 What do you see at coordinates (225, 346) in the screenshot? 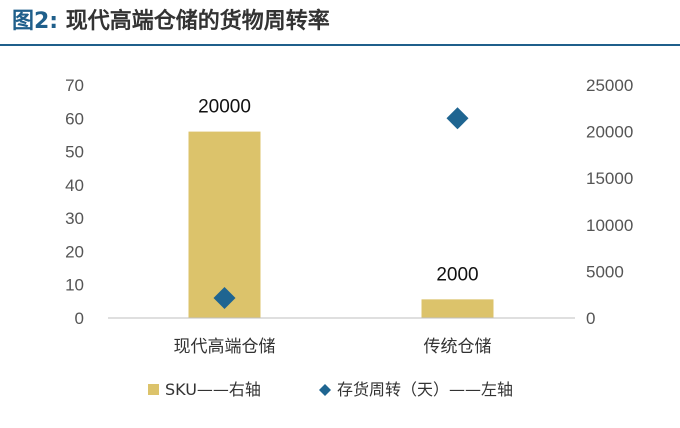
I see `category-label: 现代高端仓储` at bounding box center [225, 346].